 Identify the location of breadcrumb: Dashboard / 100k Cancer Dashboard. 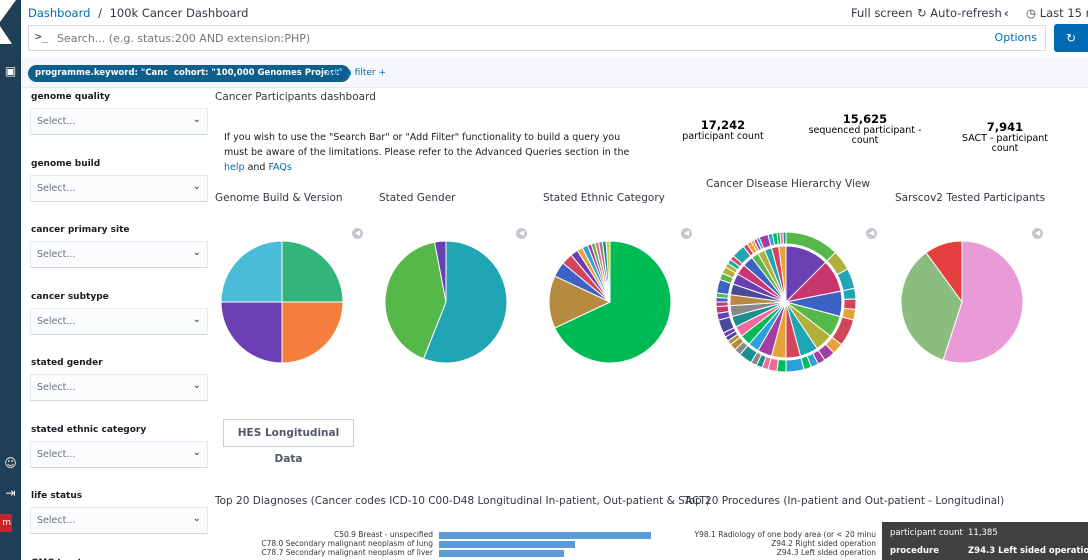
(138, 13).